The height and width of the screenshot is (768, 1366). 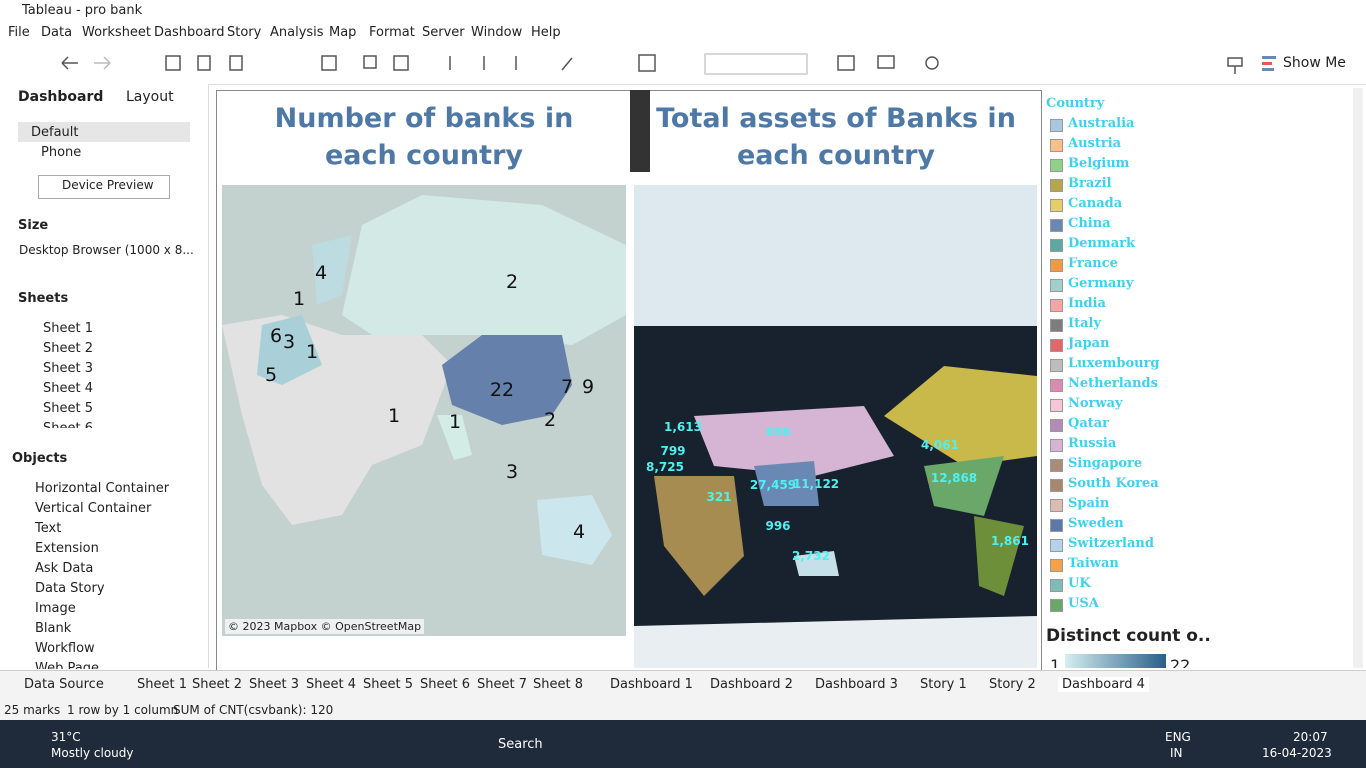 What do you see at coordinates (67, 665) in the screenshot?
I see `object-item: Web Page` at bounding box center [67, 665].